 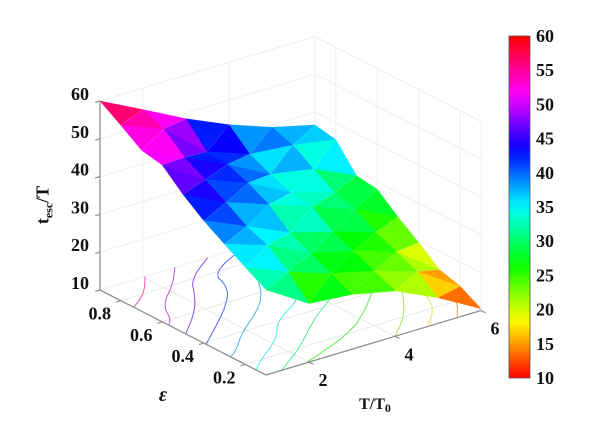 What do you see at coordinates (183, 356) in the screenshot?
I see `svg-text: 0.4` at bounding box center [183, 356].